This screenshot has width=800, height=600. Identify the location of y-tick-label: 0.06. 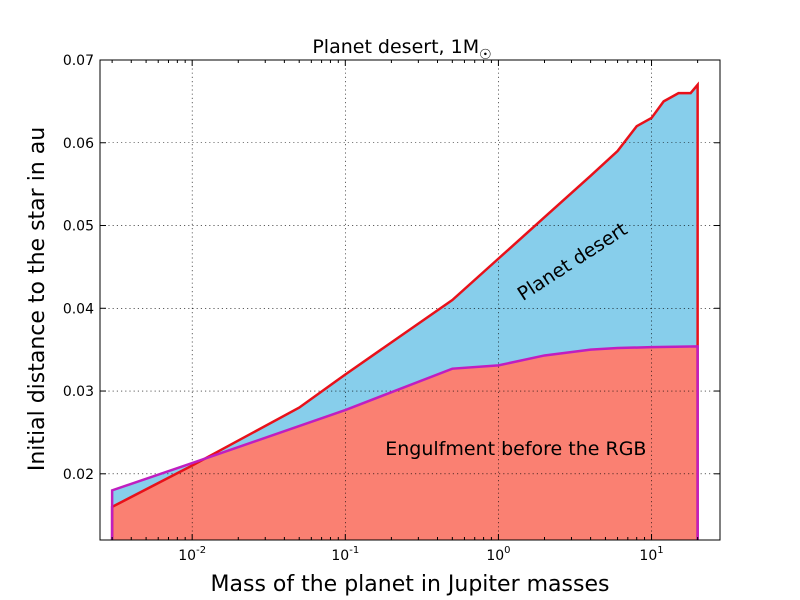
(78, 144).